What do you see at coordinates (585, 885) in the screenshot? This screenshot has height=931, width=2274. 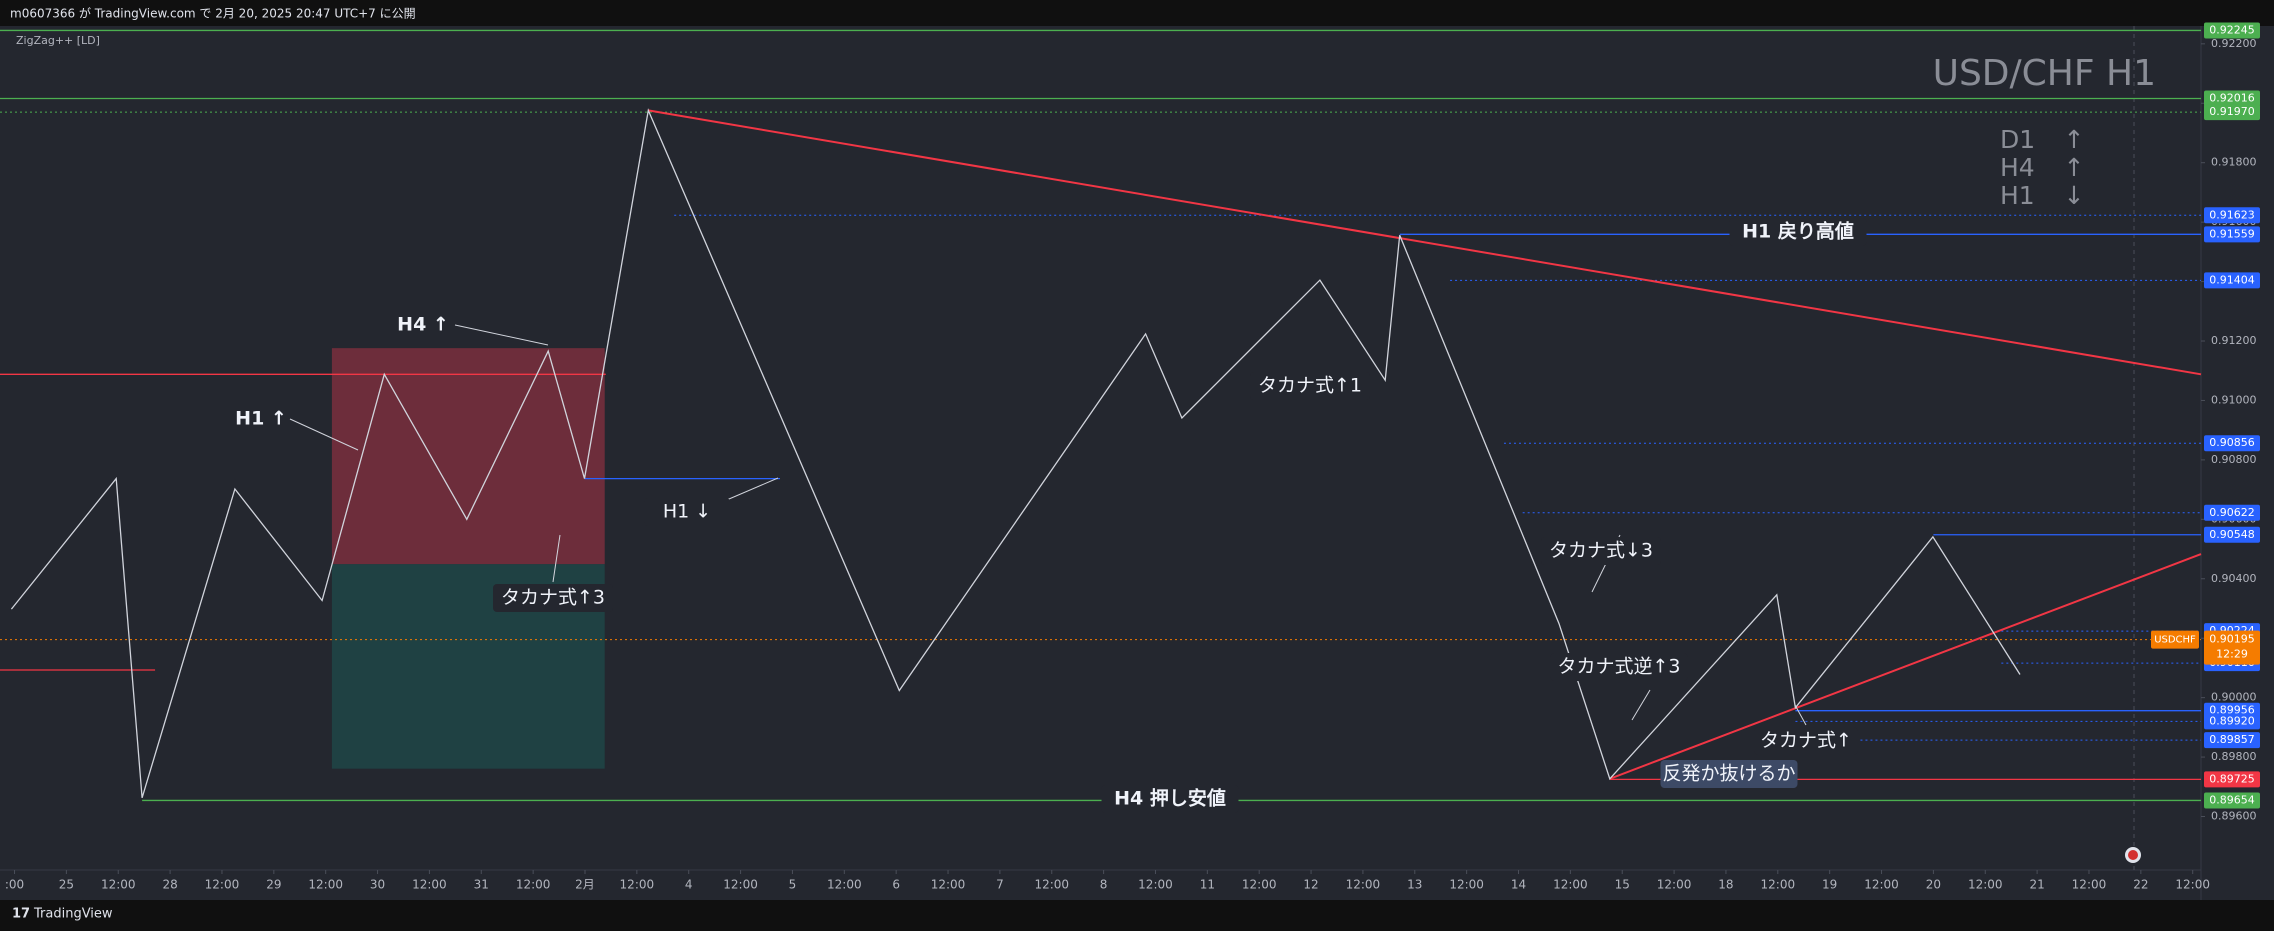 I see `x-tick-label: 2月` at bounding box center [585, 885].